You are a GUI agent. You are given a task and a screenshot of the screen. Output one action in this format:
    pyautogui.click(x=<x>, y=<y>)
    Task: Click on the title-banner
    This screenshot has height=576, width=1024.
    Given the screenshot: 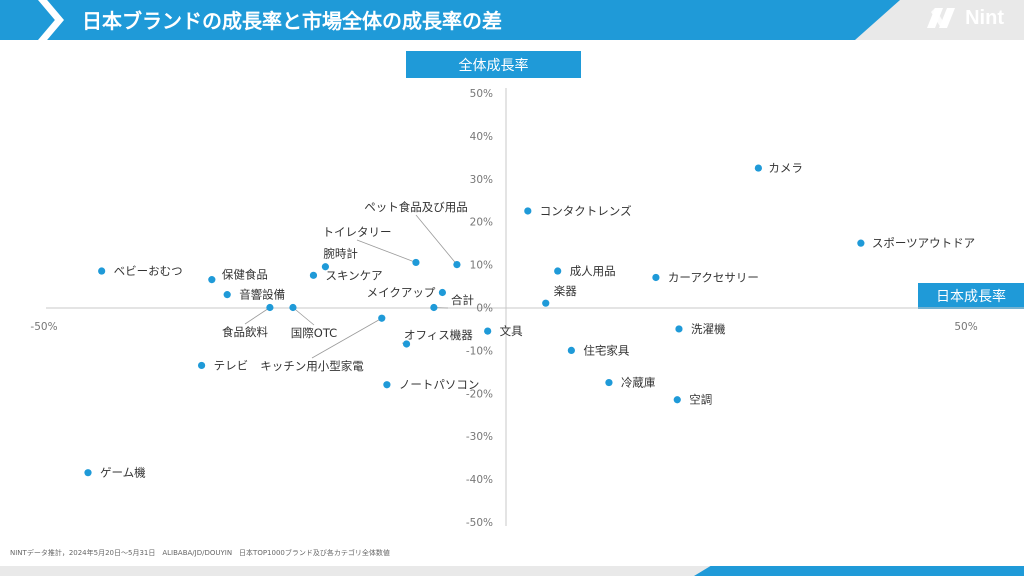 What is the action you would take?
    pyautogui.click(x=450, y=20)
    